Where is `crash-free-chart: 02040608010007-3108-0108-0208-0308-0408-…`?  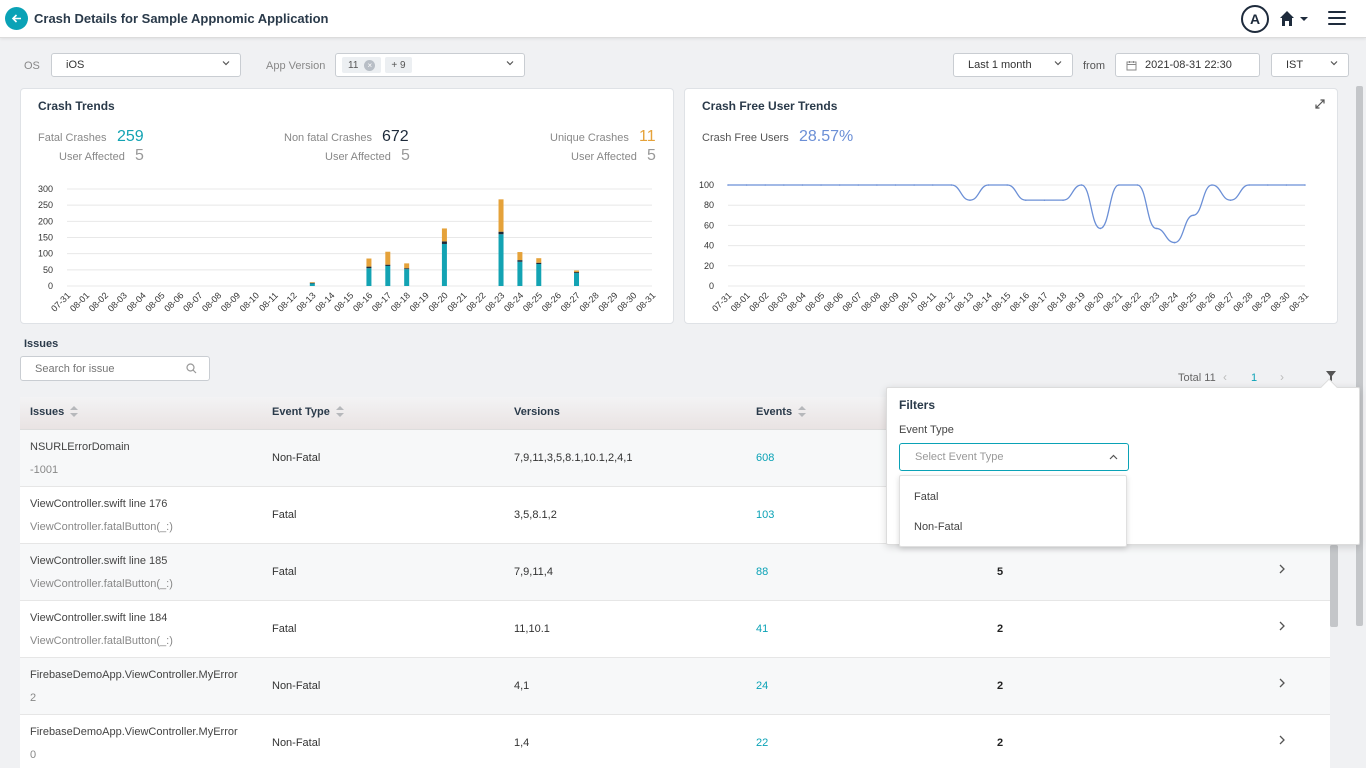 crash-free-chart: 02040608010007-3108-0108-0208-0308-0408-… is located at coordinates (1004, 247).